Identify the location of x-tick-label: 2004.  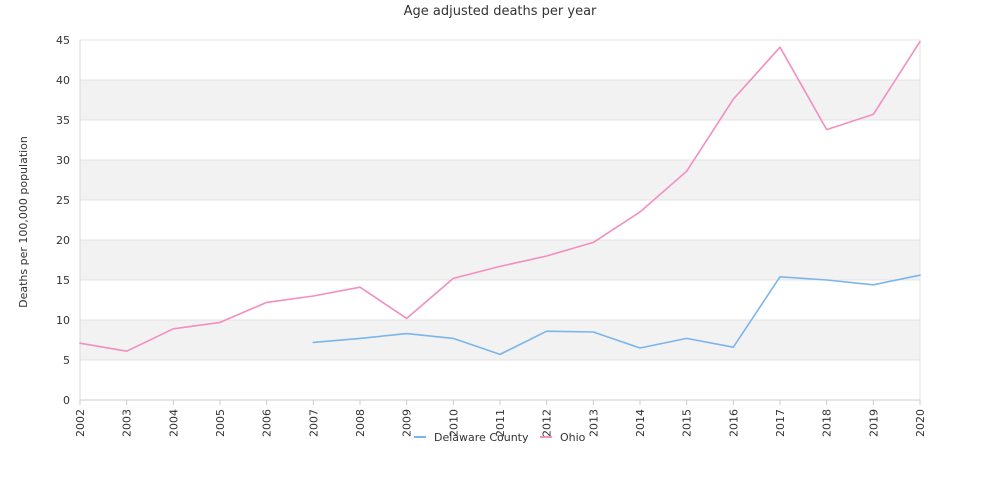
(173, 423).